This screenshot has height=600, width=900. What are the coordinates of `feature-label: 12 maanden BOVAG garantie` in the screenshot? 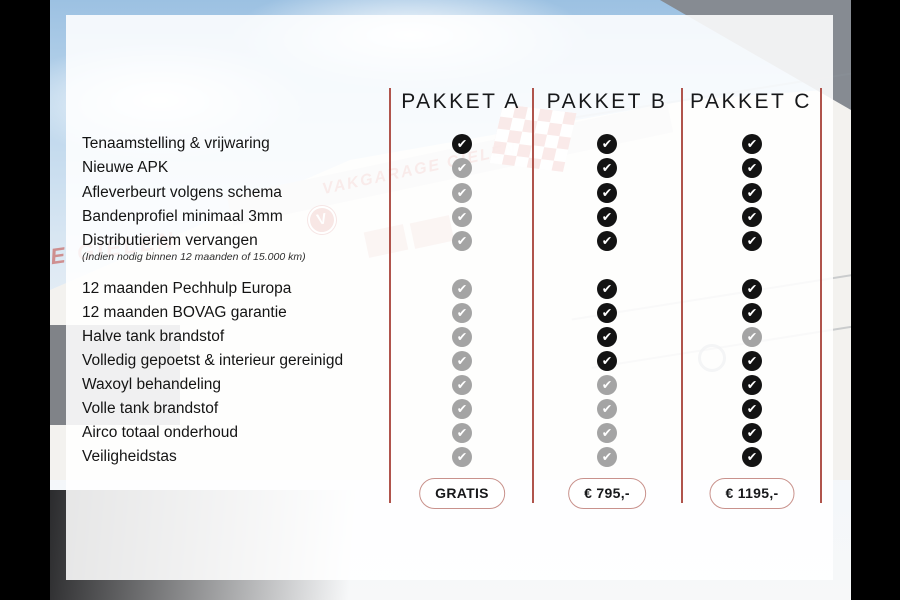 It's located at (184, 312).